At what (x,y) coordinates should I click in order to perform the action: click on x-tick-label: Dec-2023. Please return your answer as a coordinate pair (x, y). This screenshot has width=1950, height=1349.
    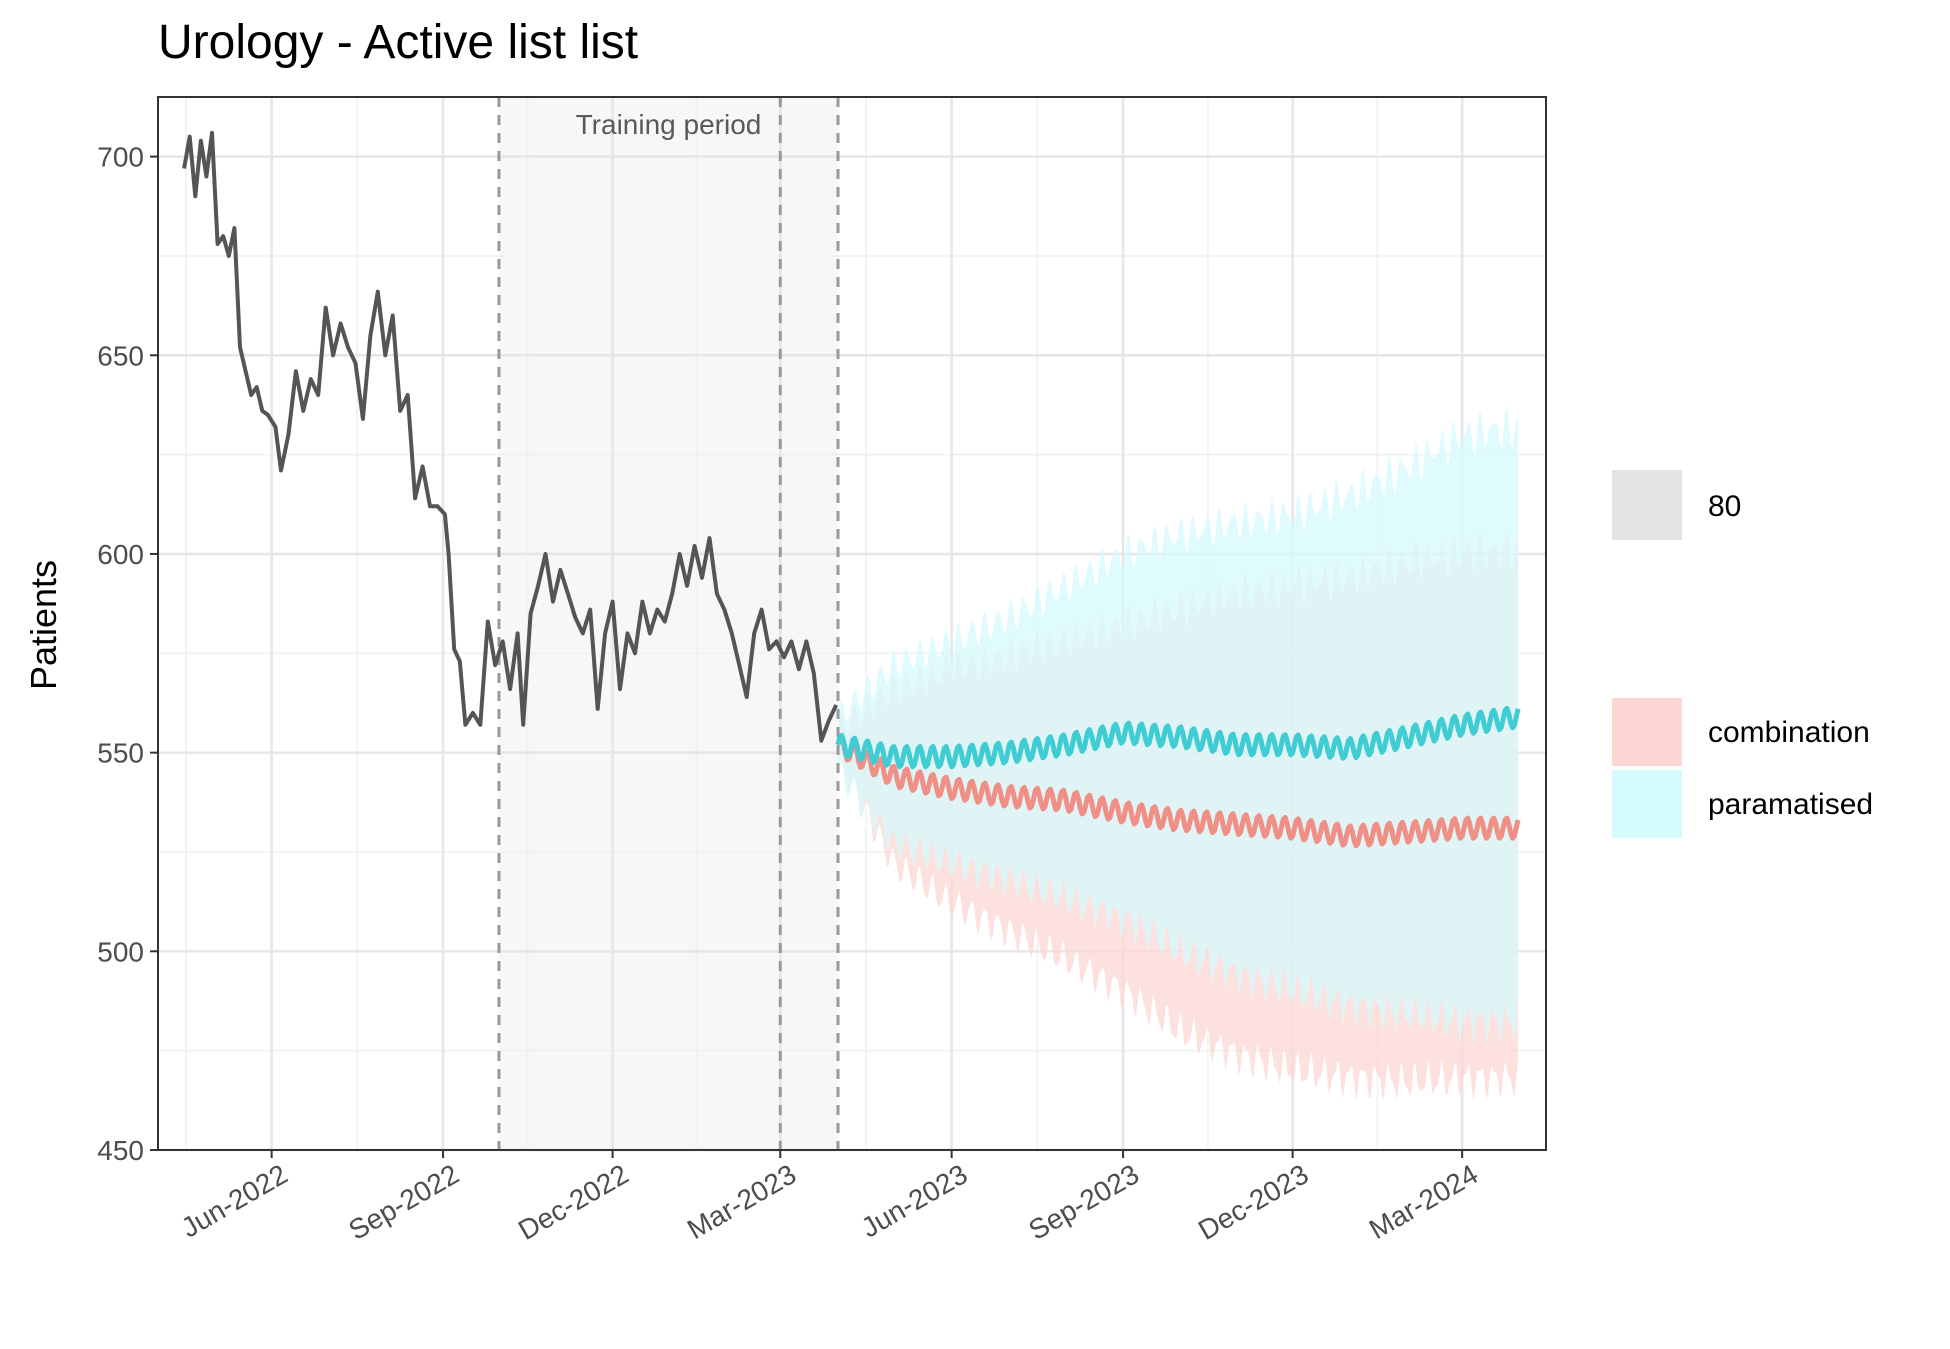
    Looking at the image, I should click on (1253, 1202).